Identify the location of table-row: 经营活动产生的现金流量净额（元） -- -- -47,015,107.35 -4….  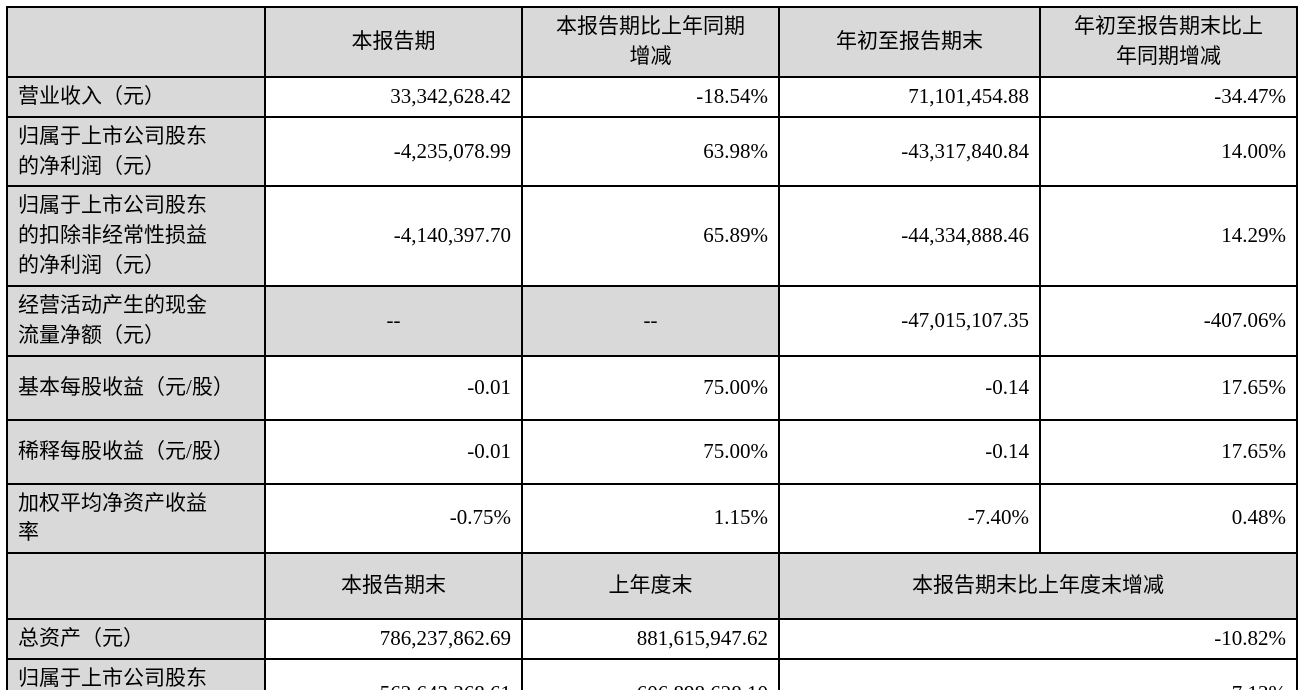
(652, 320).